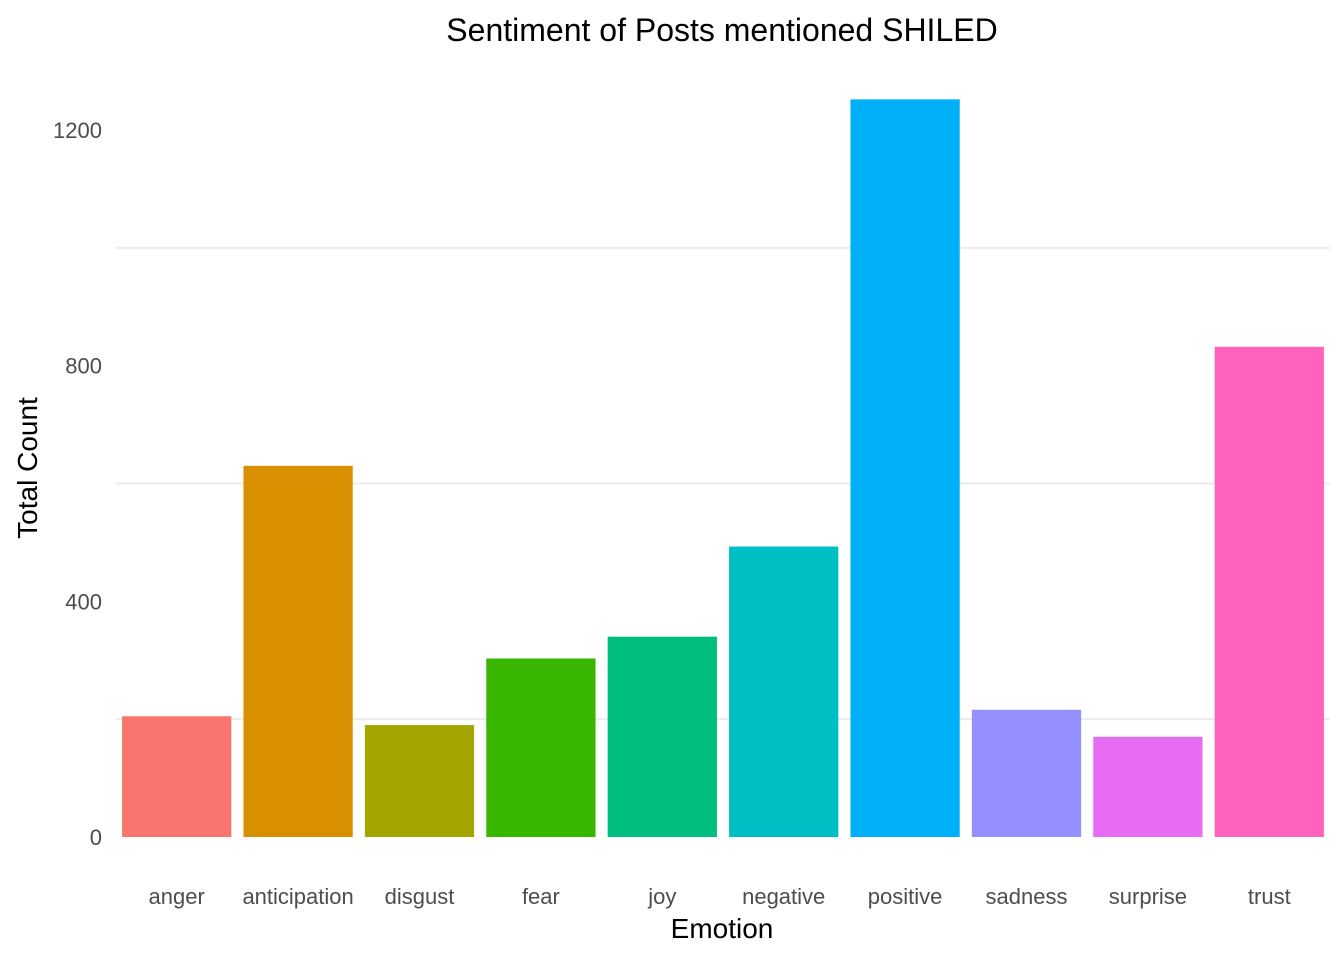 This screenshot has width=1344, height=960. I want to click on x-tick-label: sadness, so click(1027, 896).